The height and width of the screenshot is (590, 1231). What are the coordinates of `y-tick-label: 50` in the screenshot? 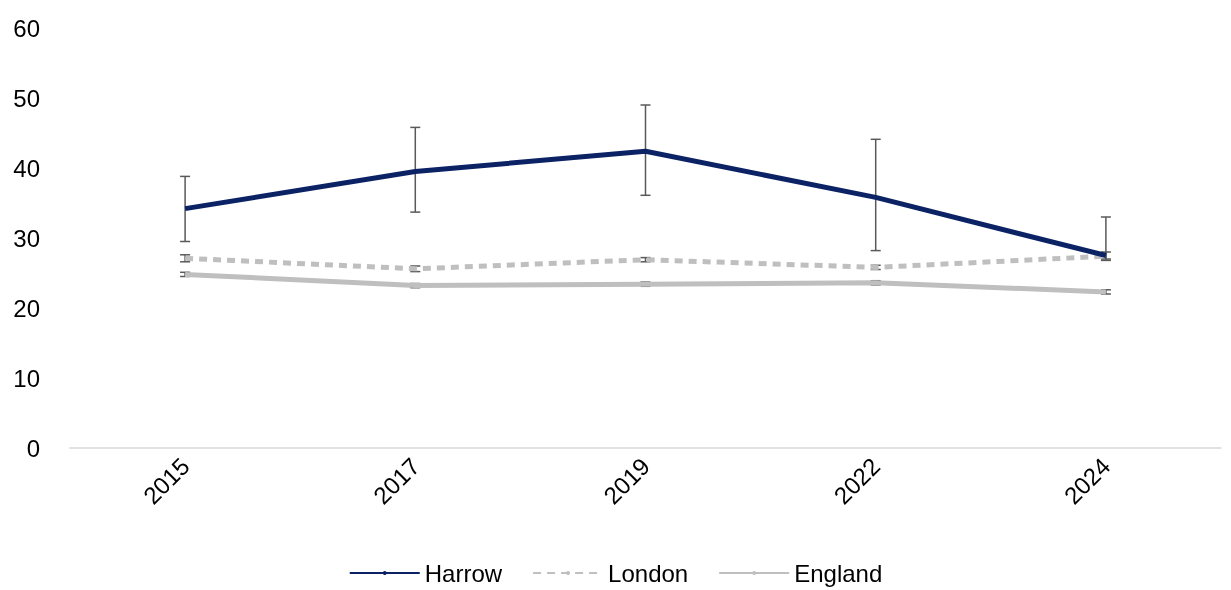 It's located at (26, 98).